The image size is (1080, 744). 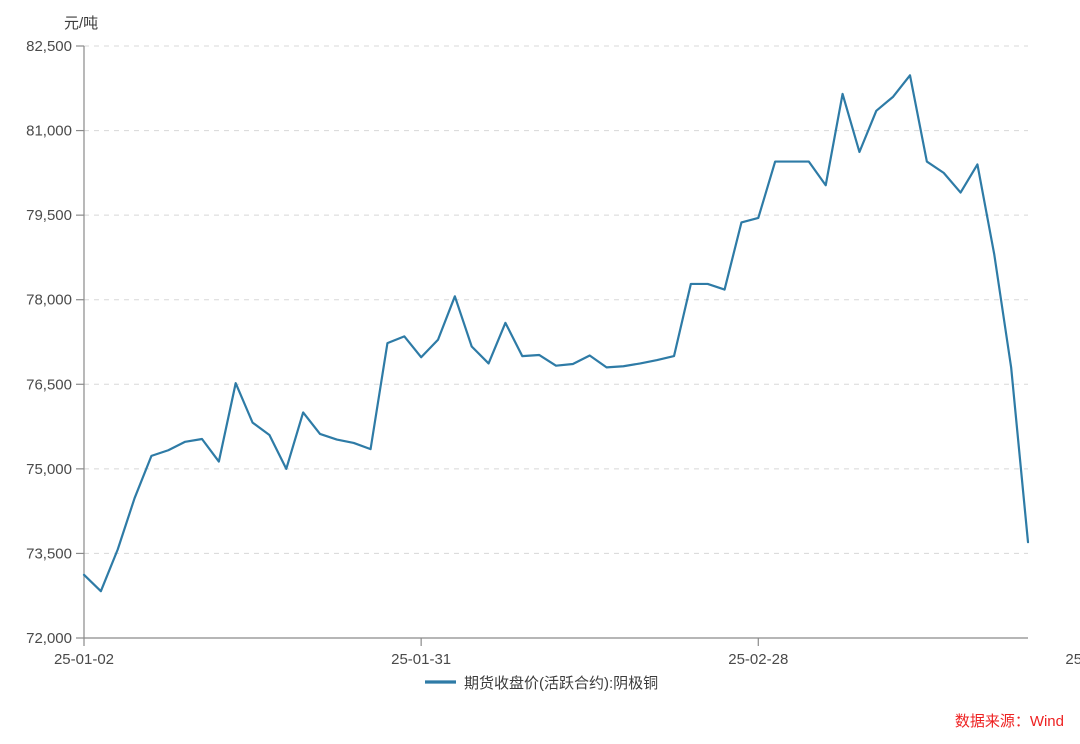 I want to click on x-tick-label: 25-01-31, so click(x=421, y=659).